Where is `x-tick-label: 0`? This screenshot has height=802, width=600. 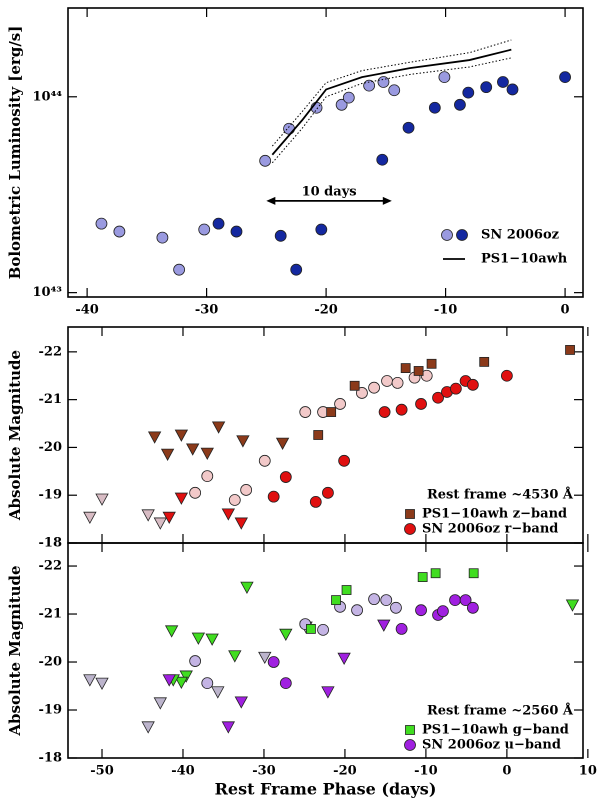 x-tick-label: 0 is located at coordinates (506, 771).